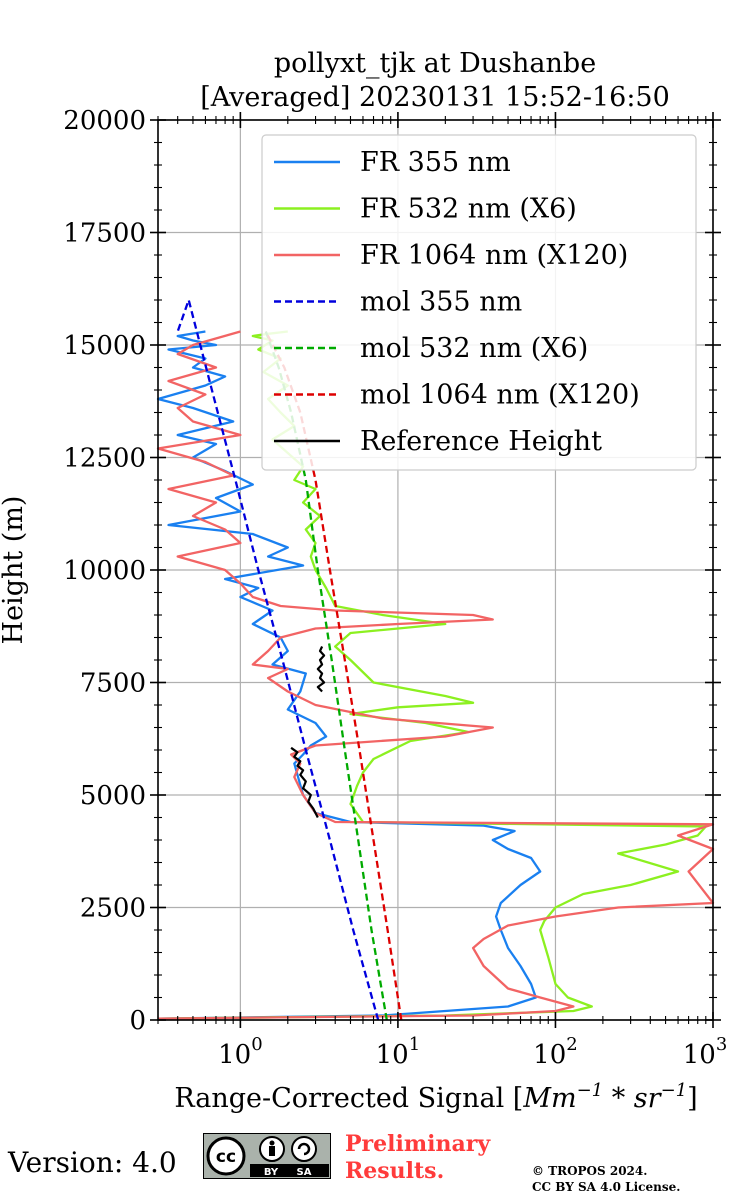 This screenshot has height=1200, width=750. I want to click on copyright-line2: CC BY SA 4.0 License., so click(606, 1187).